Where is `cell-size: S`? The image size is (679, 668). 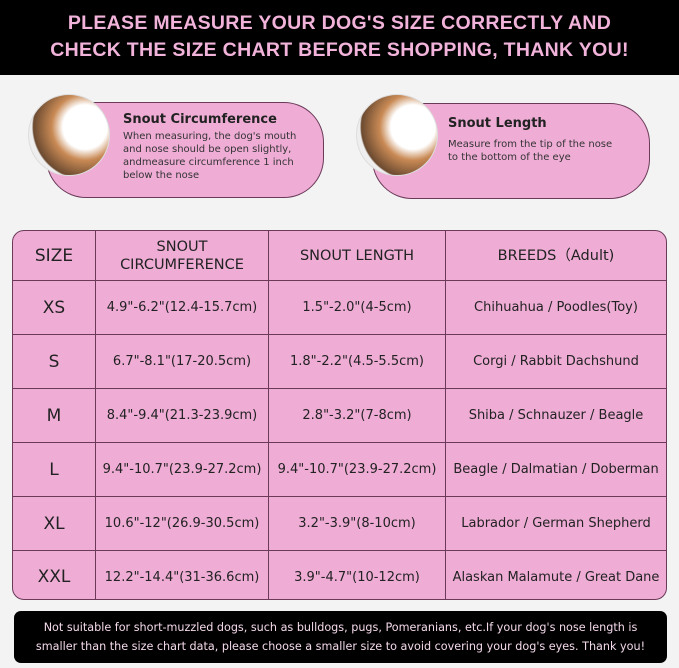
cell-size: S is located at coordinates (54, 361).